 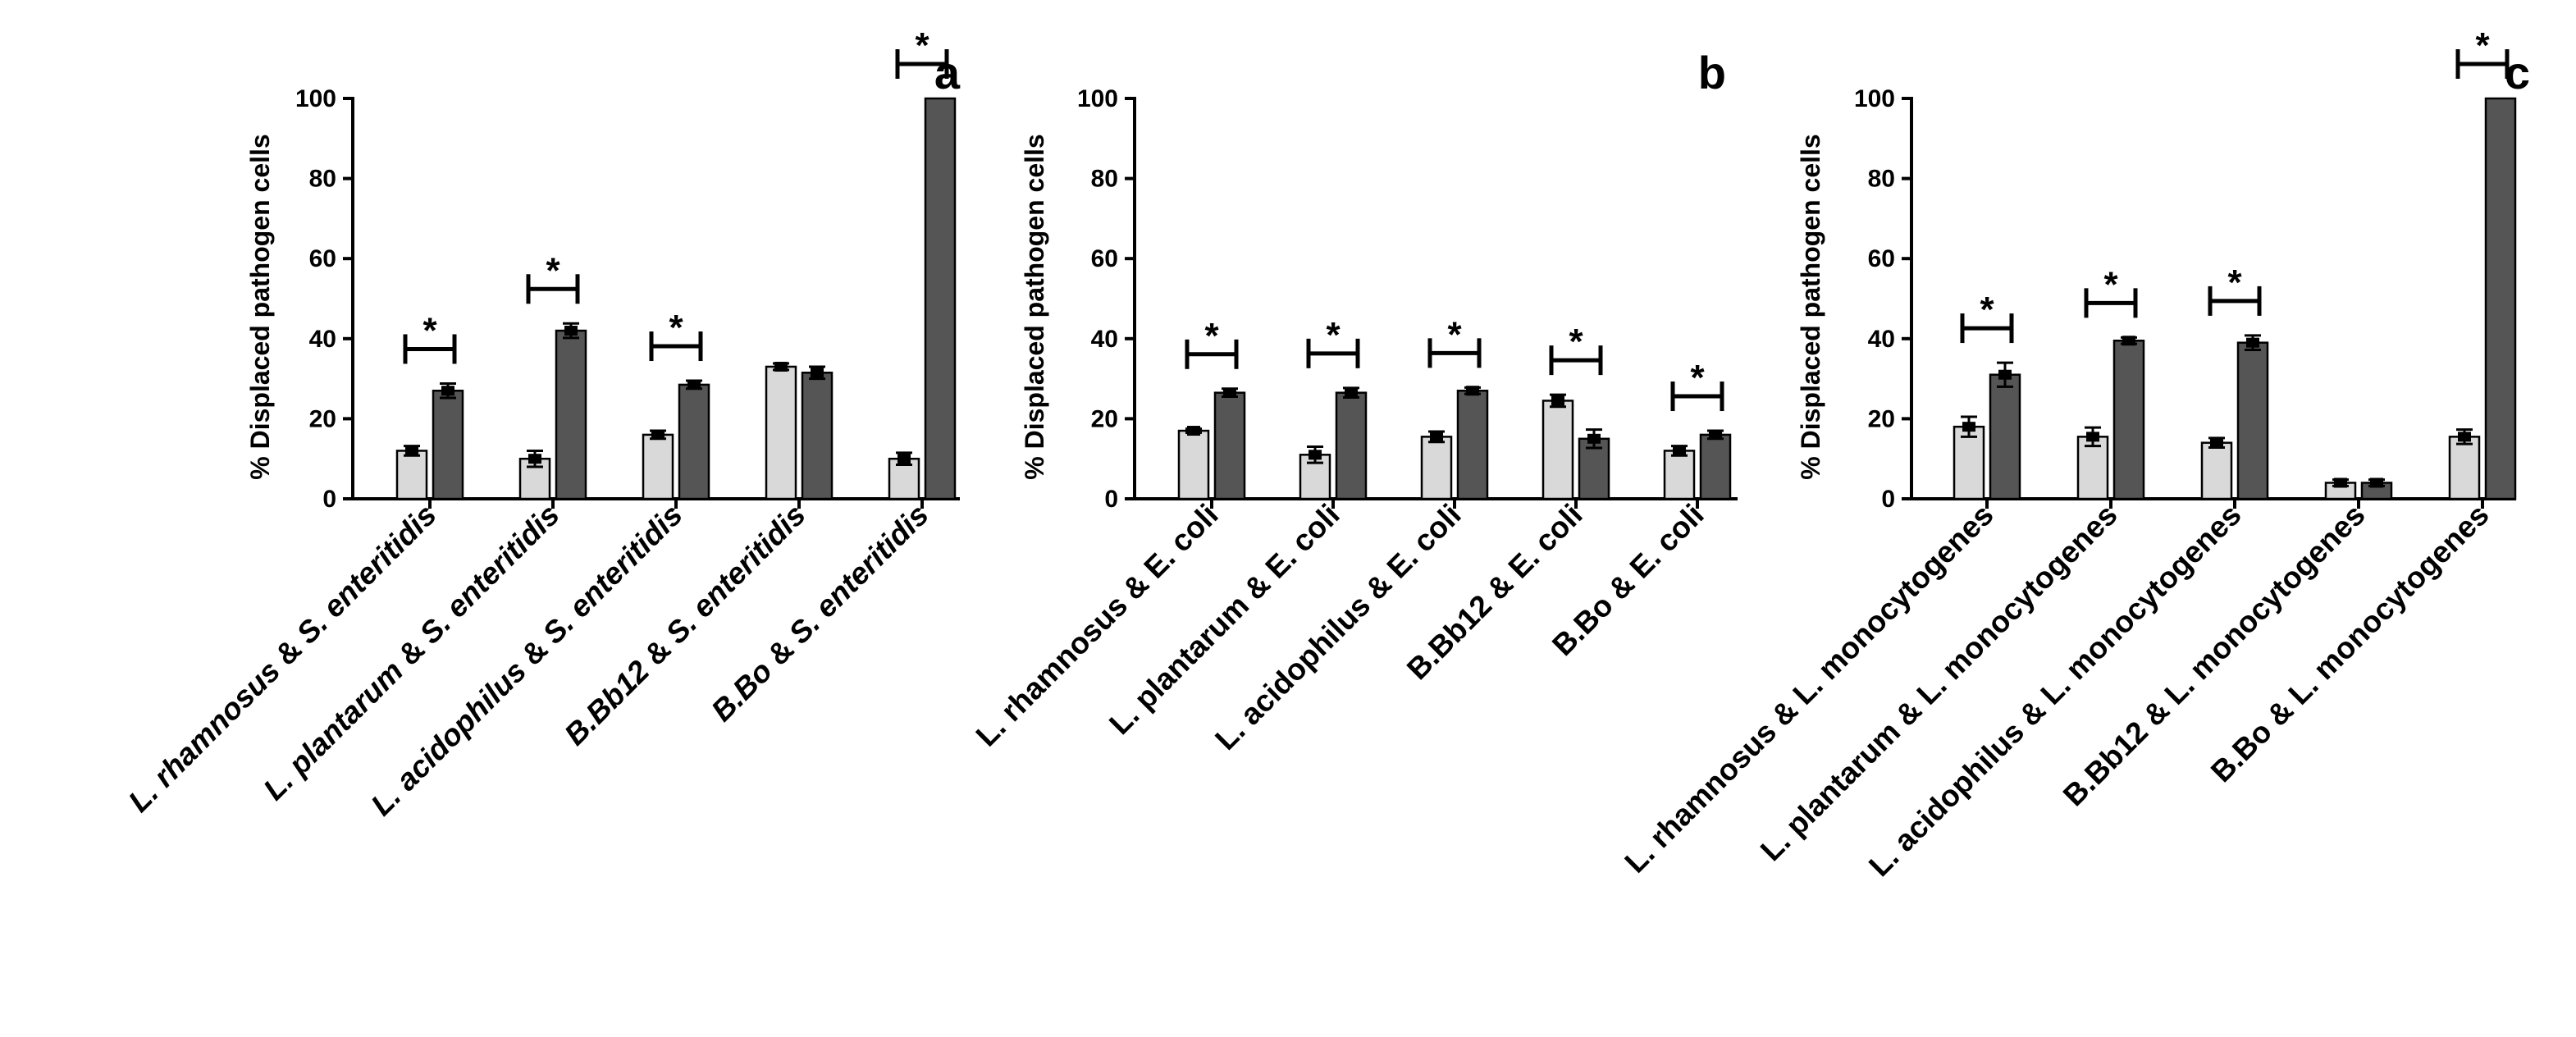 What do you see at coordinates (1712, 72) in the screenshot?
I see `panel-label: b` at bounding box center [1712, 72].